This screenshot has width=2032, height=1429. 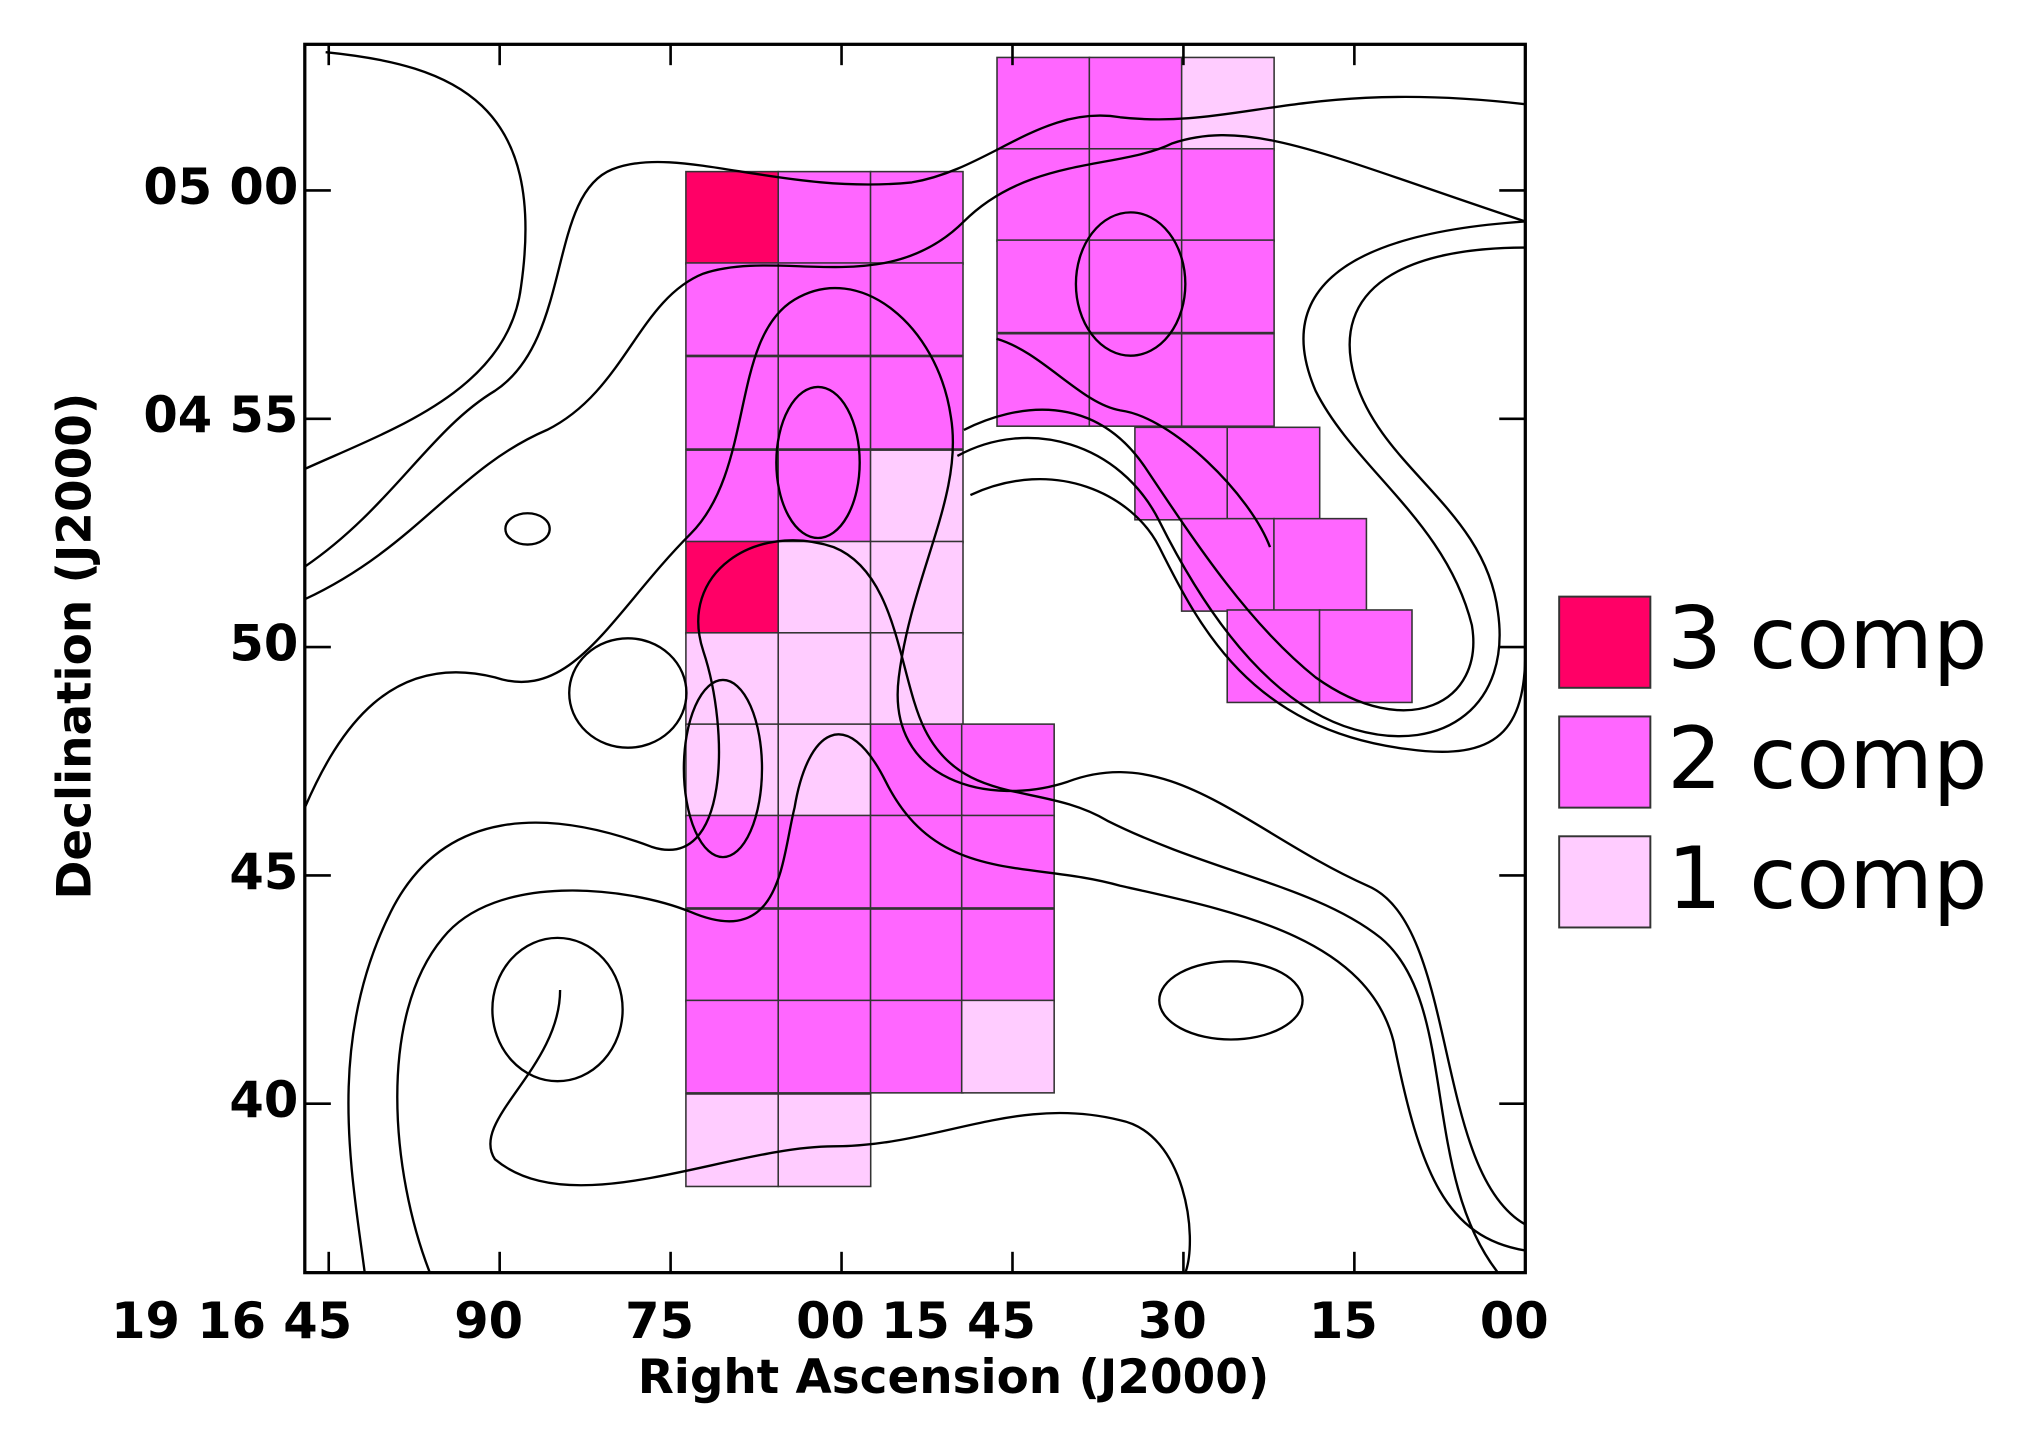 I want to click on x-tick-label: 15 45, so click(x=958, y=1321).